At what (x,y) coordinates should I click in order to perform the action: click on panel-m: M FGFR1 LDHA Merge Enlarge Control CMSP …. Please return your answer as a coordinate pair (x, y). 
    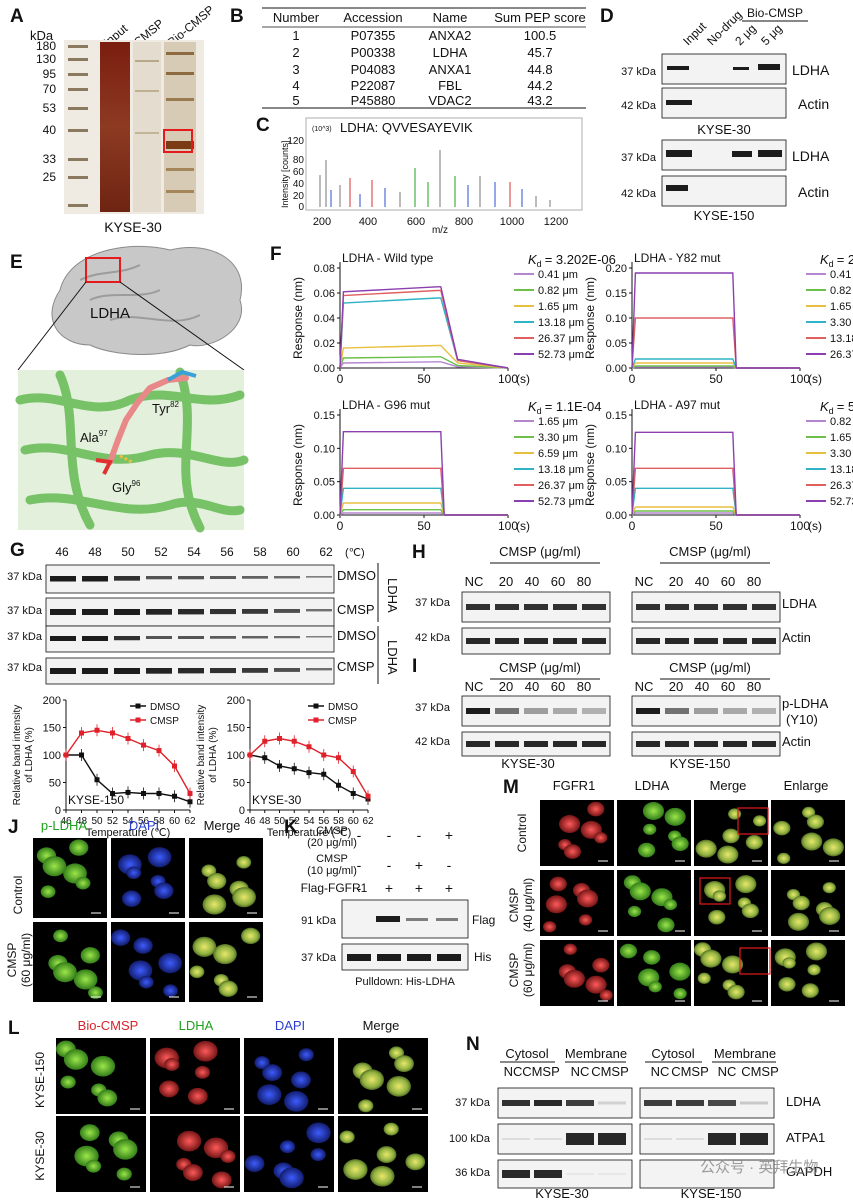
    Looking at the image, I should click on (674, 891).